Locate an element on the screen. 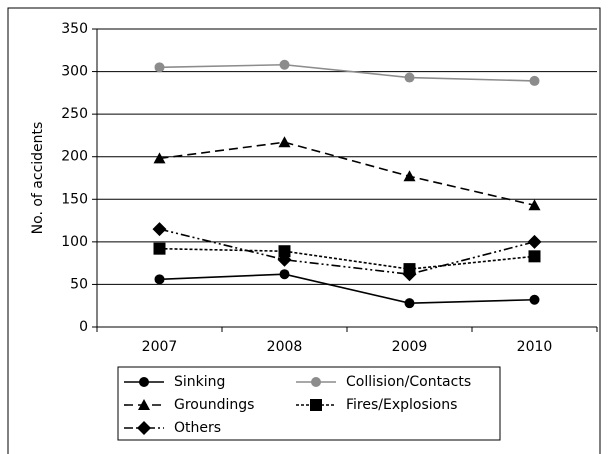 The image size is (610, 454). y-tick-label: 350 is located at coordinates (74, 29).